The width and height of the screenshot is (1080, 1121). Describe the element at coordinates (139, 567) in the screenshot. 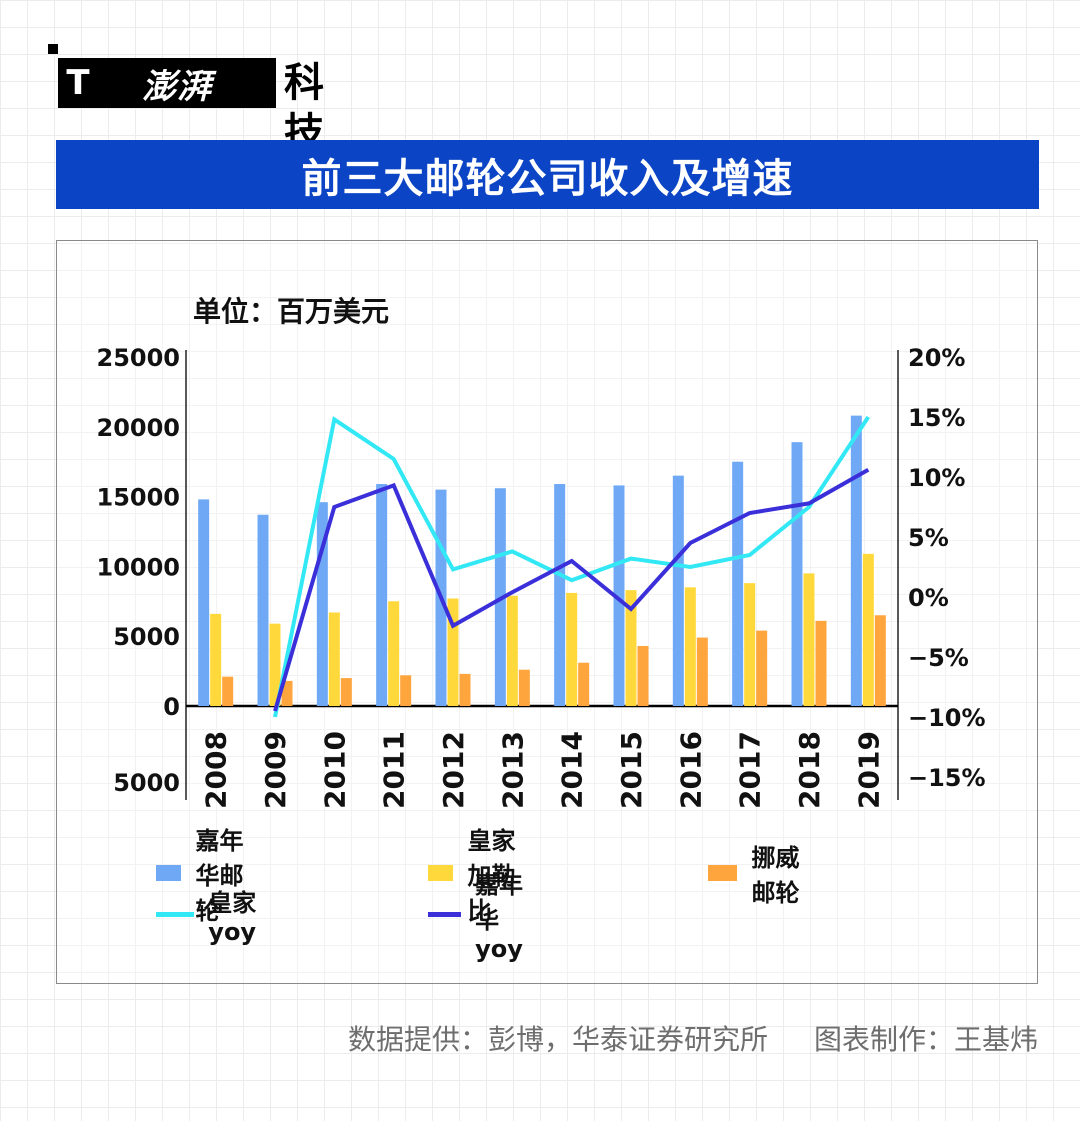

I see `y-left-tick-label: 10000` at that location.